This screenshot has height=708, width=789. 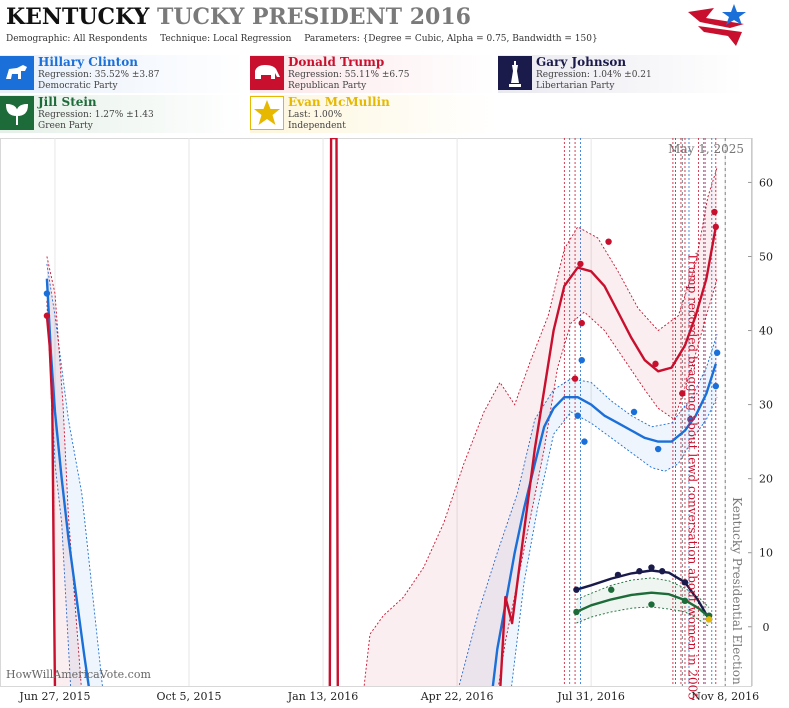 What do you see at coordinates (766, 331) in the screenshot?
I see `y-tick-label: 40` at bounding box center [766, 331].